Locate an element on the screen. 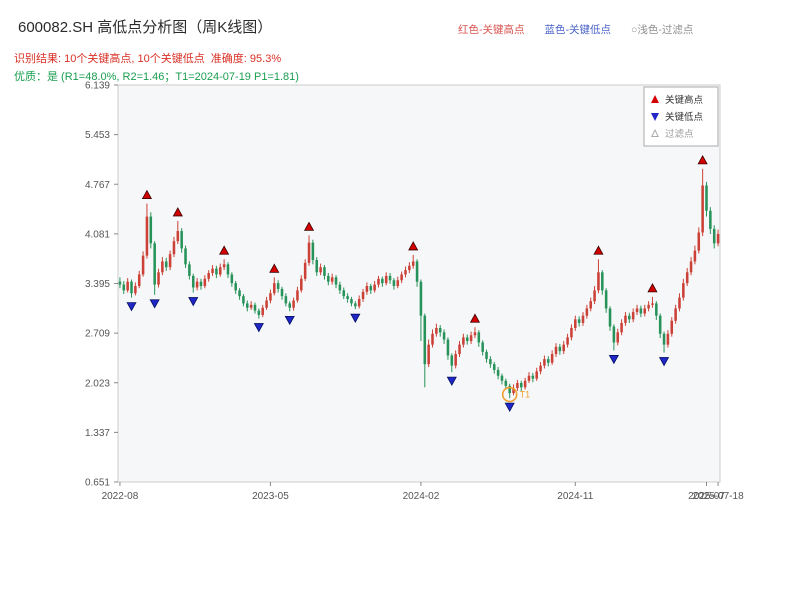  svg-text: 2024-11 is located at coordinates (575, 496).